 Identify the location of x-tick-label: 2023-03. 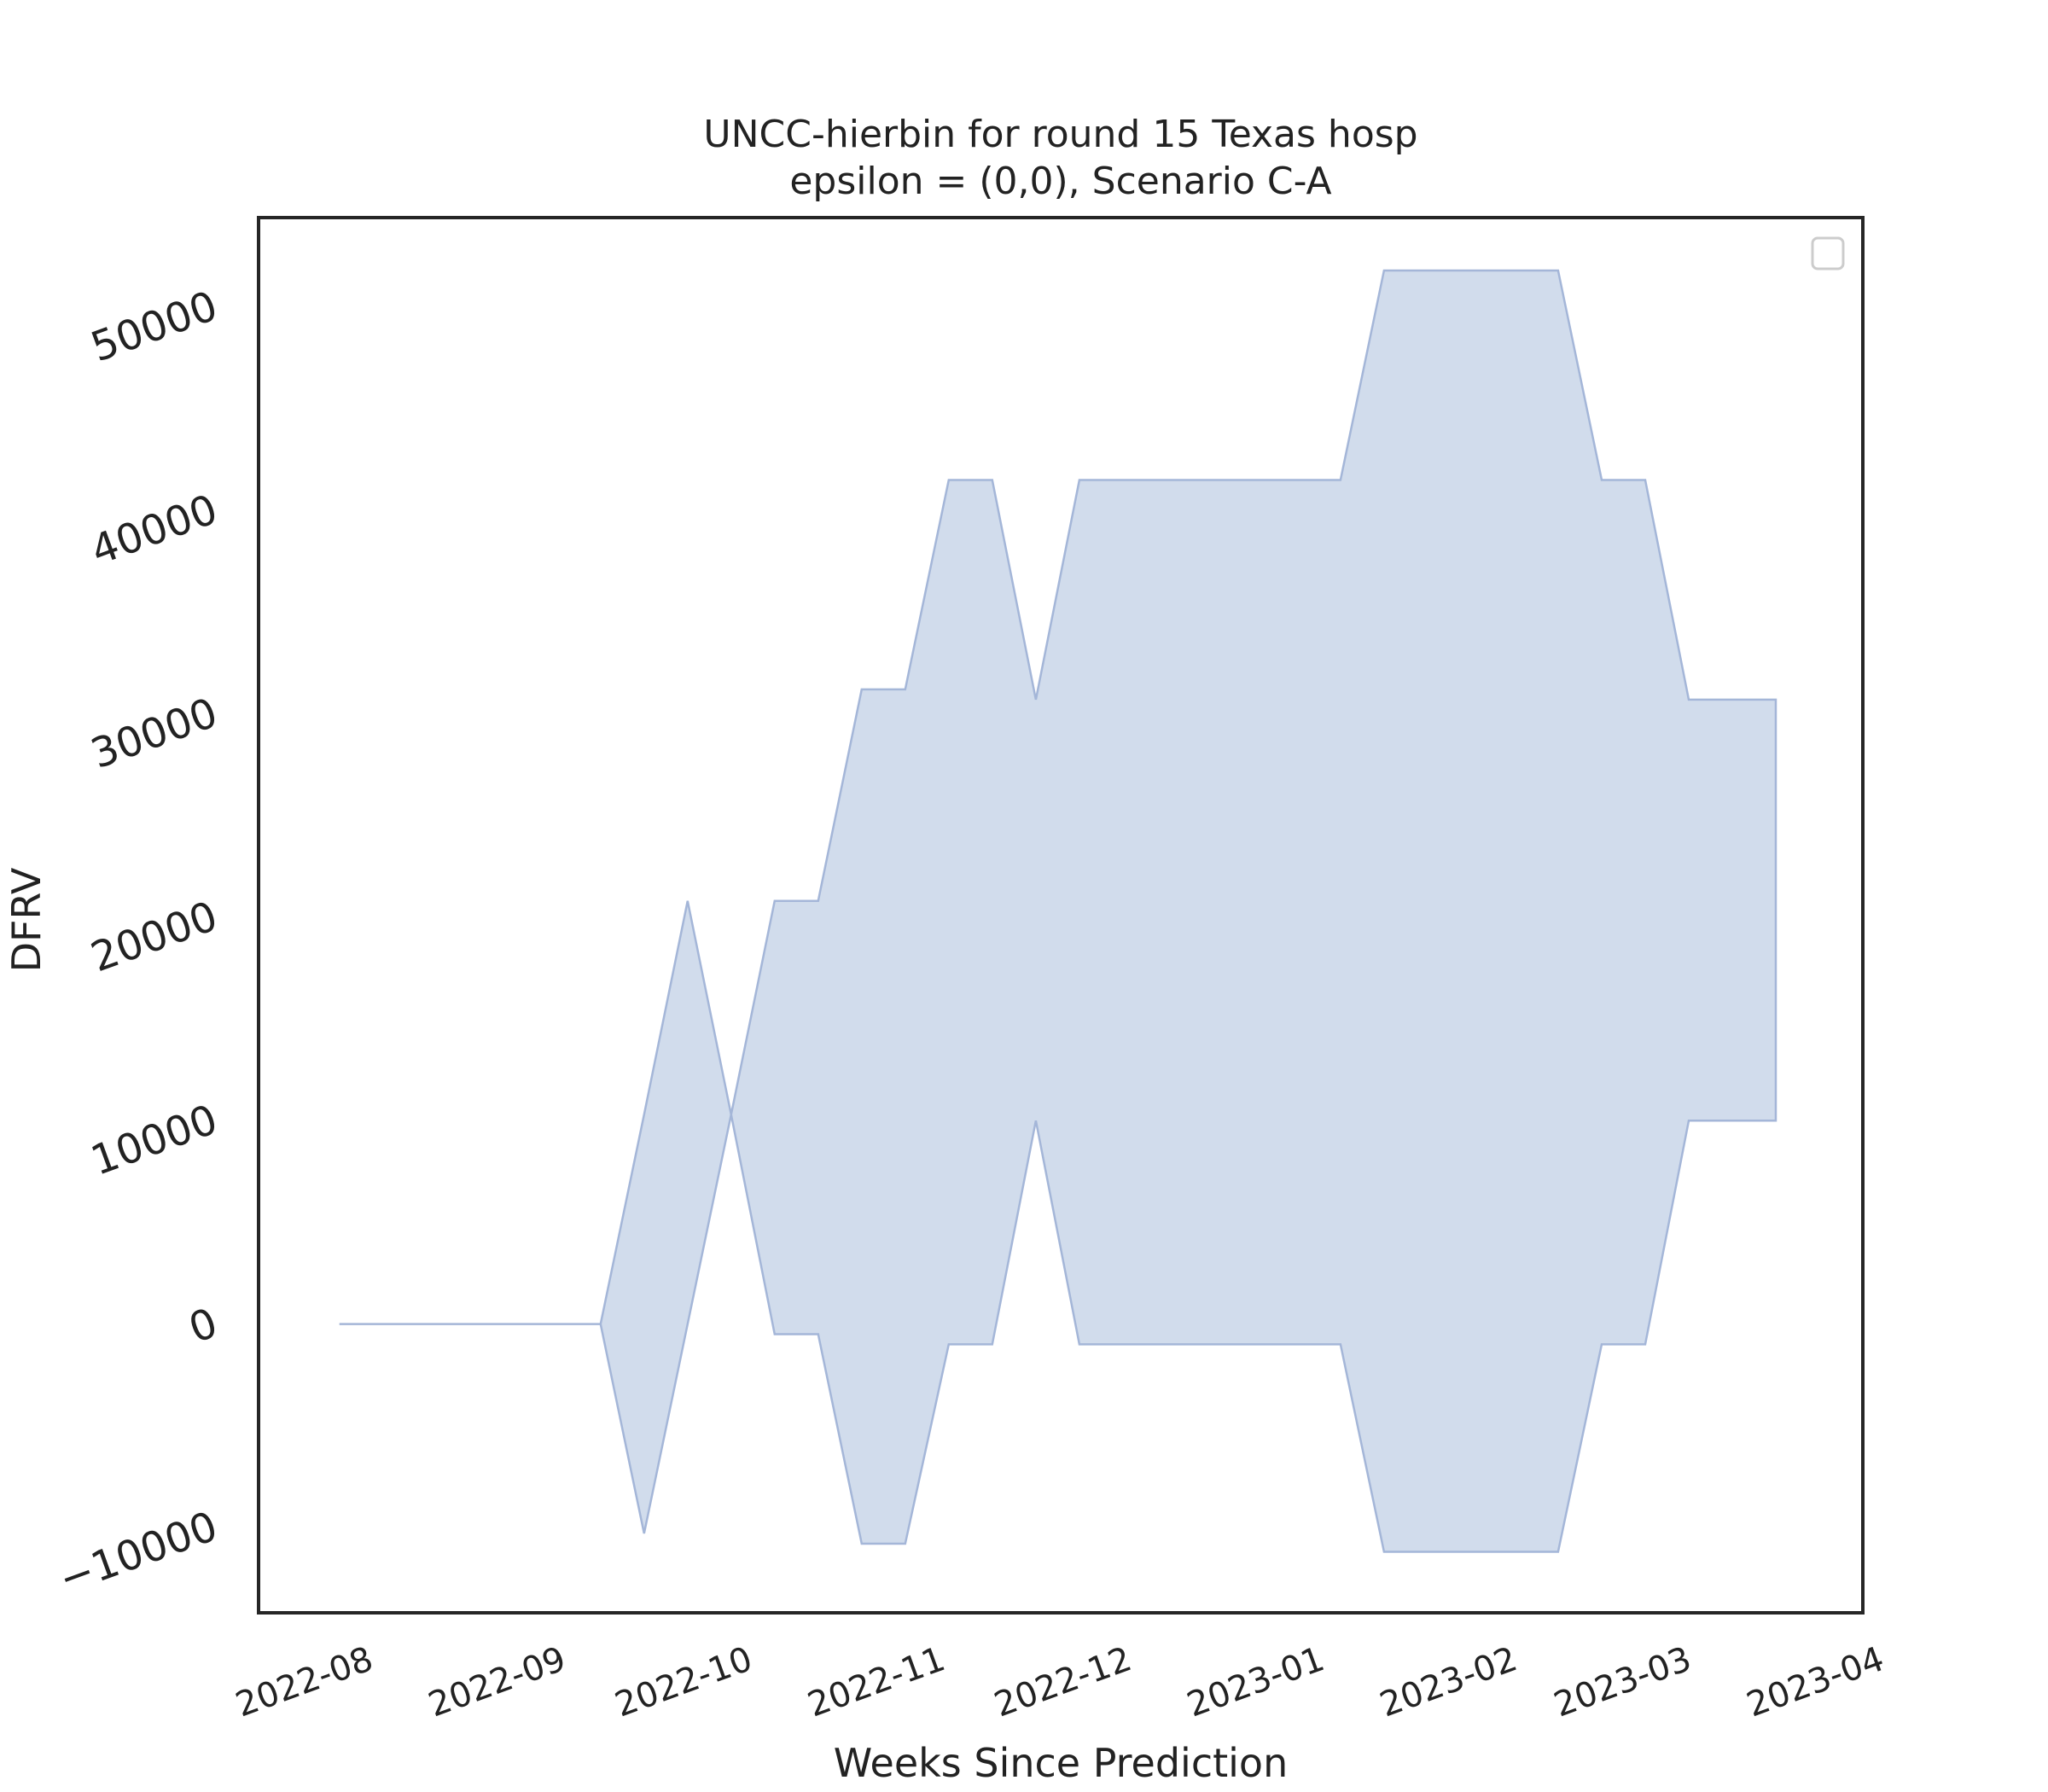
(1622, 1682).